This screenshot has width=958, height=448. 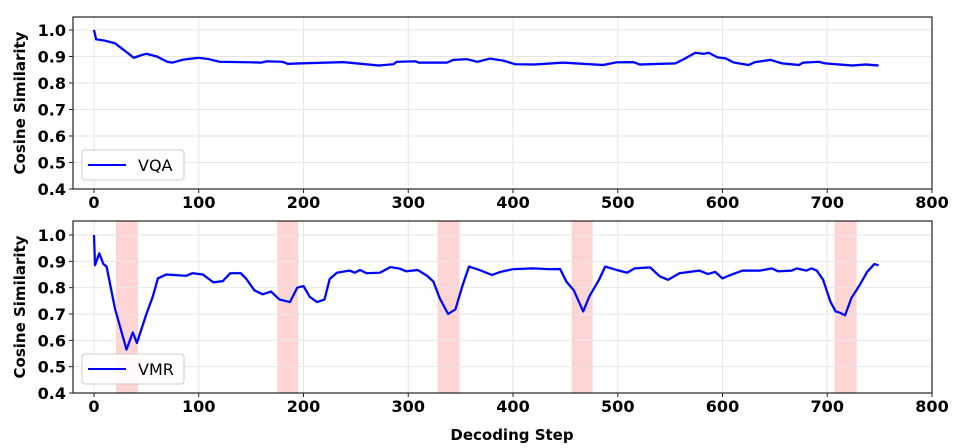 I want to click on legend-label: VQA, so click(x=155, y=165).